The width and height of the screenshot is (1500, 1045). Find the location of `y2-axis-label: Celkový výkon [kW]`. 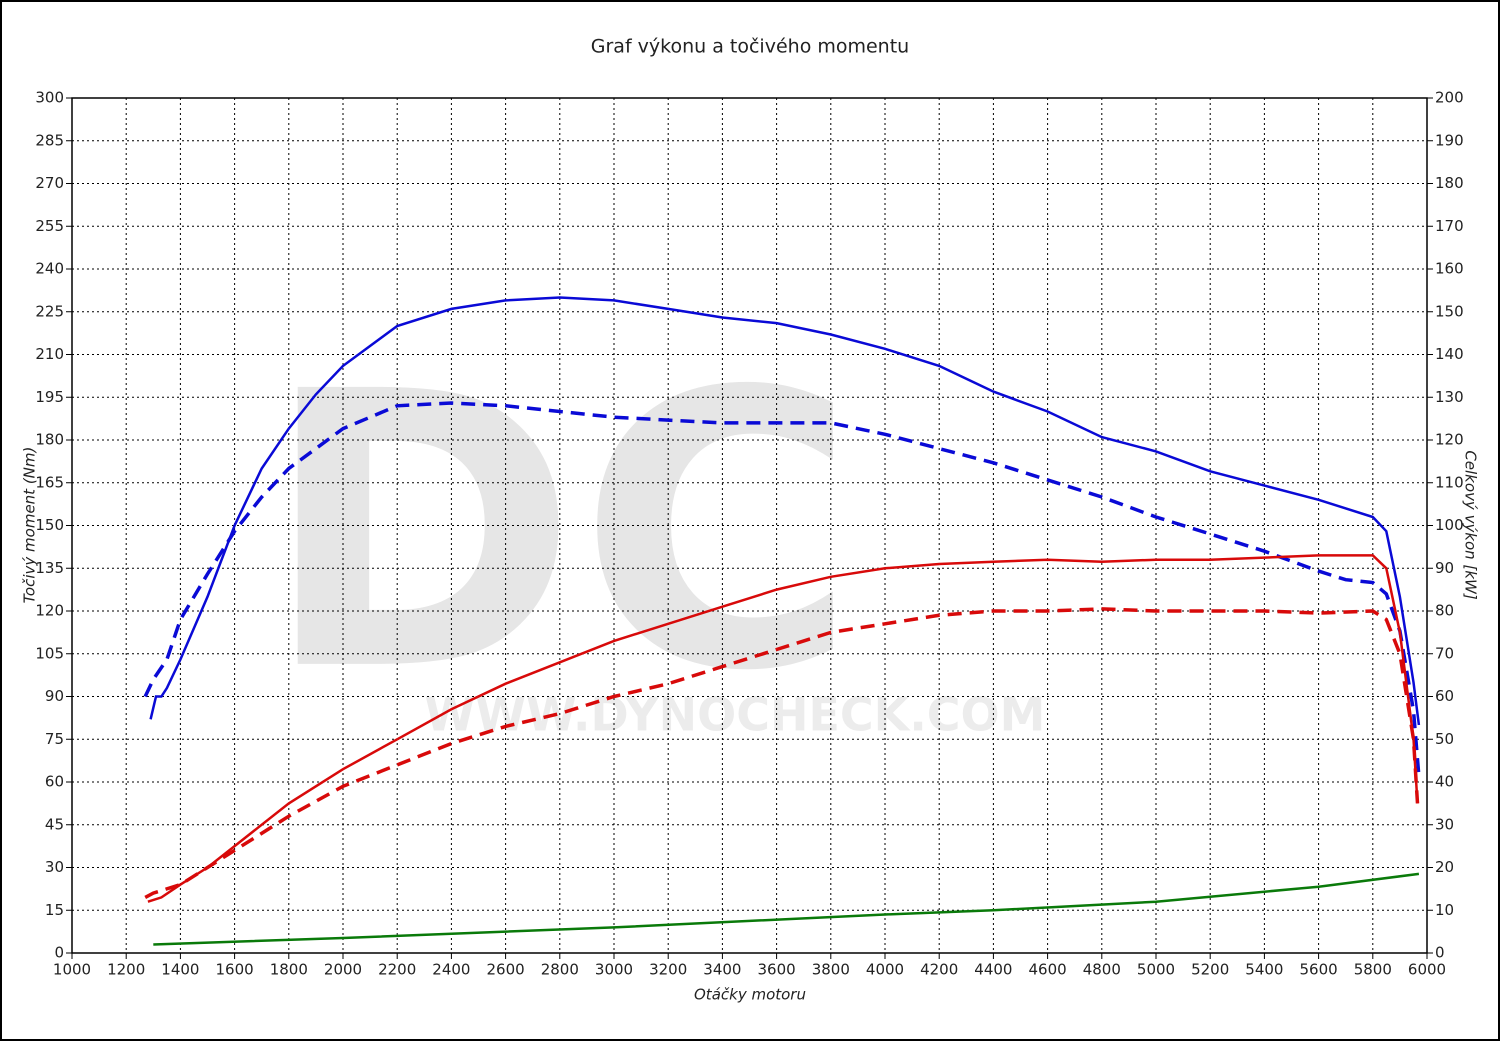

y2-axis-label: Celkový výkon [kW] is located at coordinates (1471, 525).